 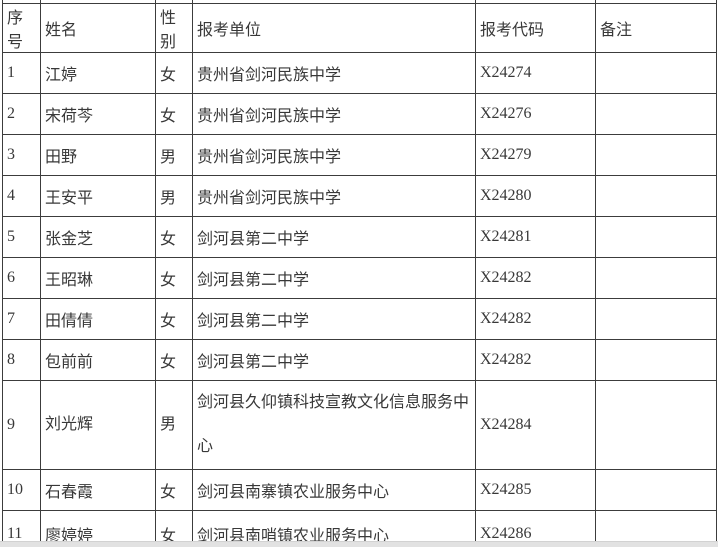 I want to click on table-row: 8 包前前女剑河县第二中学 X24282, so click(x=359, y=360).